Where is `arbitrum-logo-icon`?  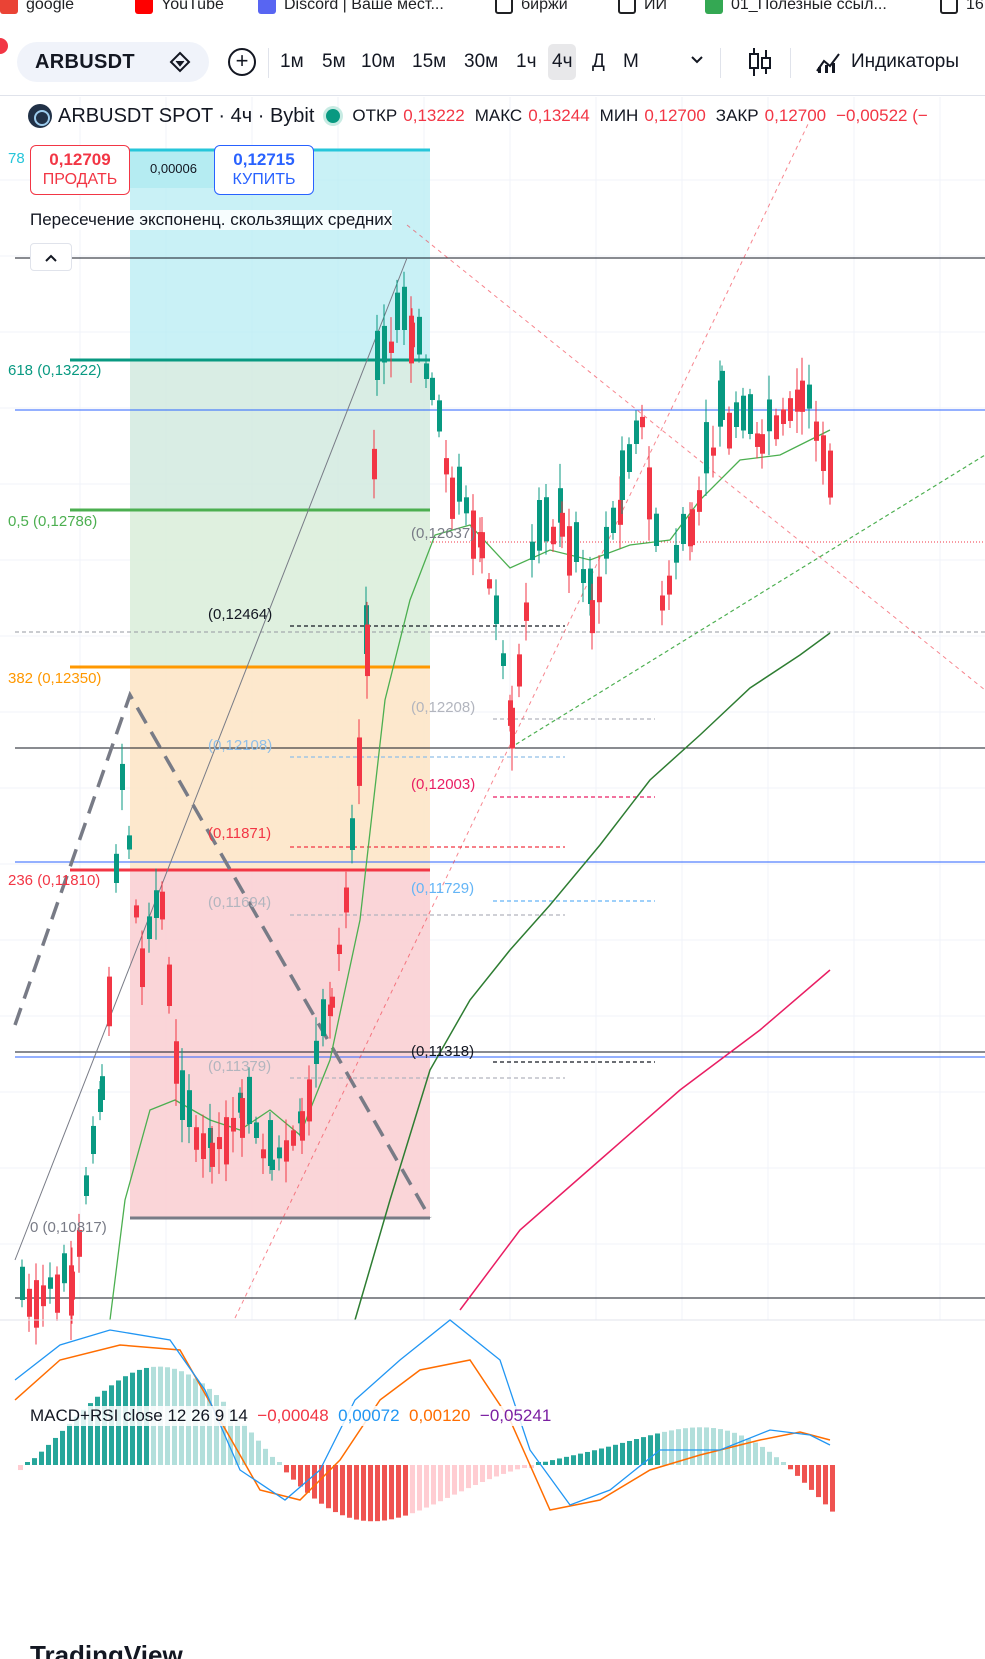 arbitrum-logo-icon is located at coordinates (40, 116).